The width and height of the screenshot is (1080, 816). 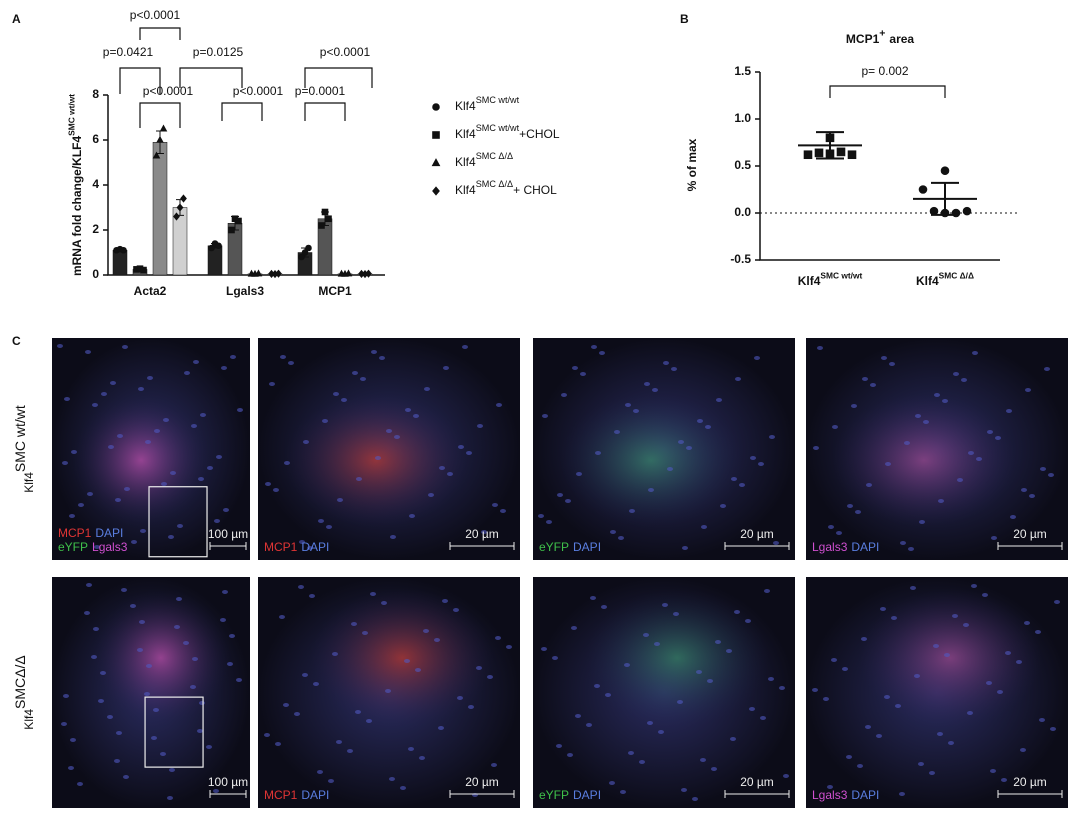 What do you see at coordinates (335, 291) in the screenshot?
I see `x-tick-label: MCP1` at bounding box center [335, 291].